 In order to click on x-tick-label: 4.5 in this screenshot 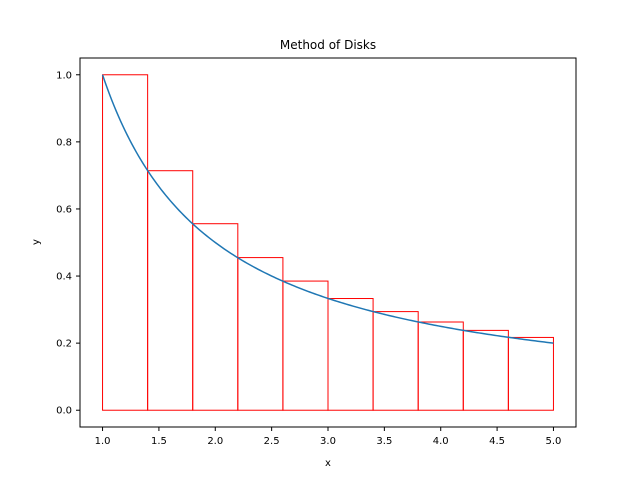, I will do `click(497, 441)`.